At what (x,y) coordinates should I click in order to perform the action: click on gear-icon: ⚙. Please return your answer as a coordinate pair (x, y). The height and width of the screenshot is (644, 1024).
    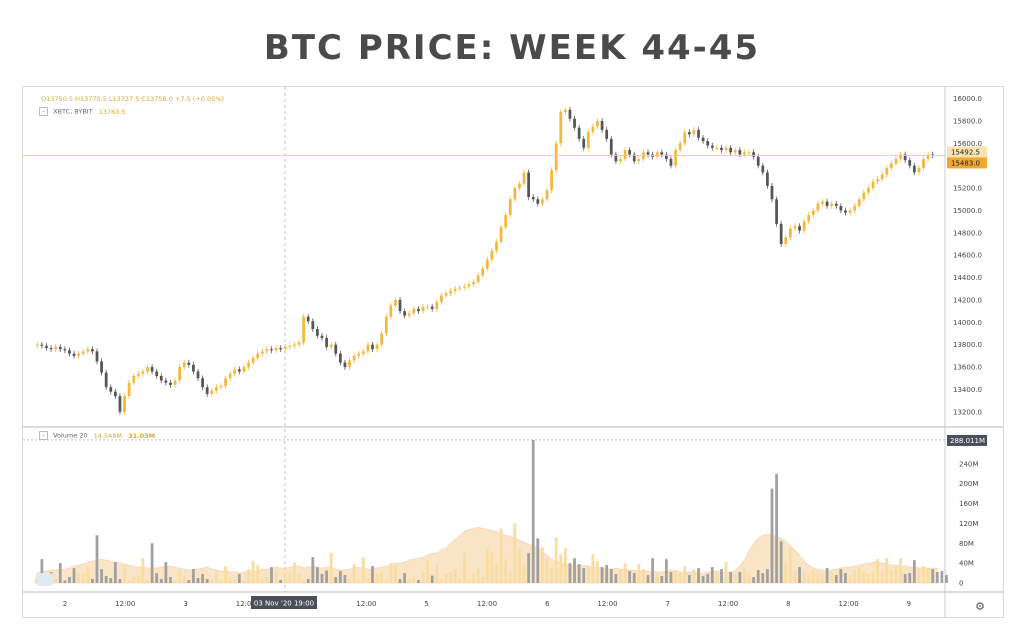
    Looking at the image, I should click on (980, 607).